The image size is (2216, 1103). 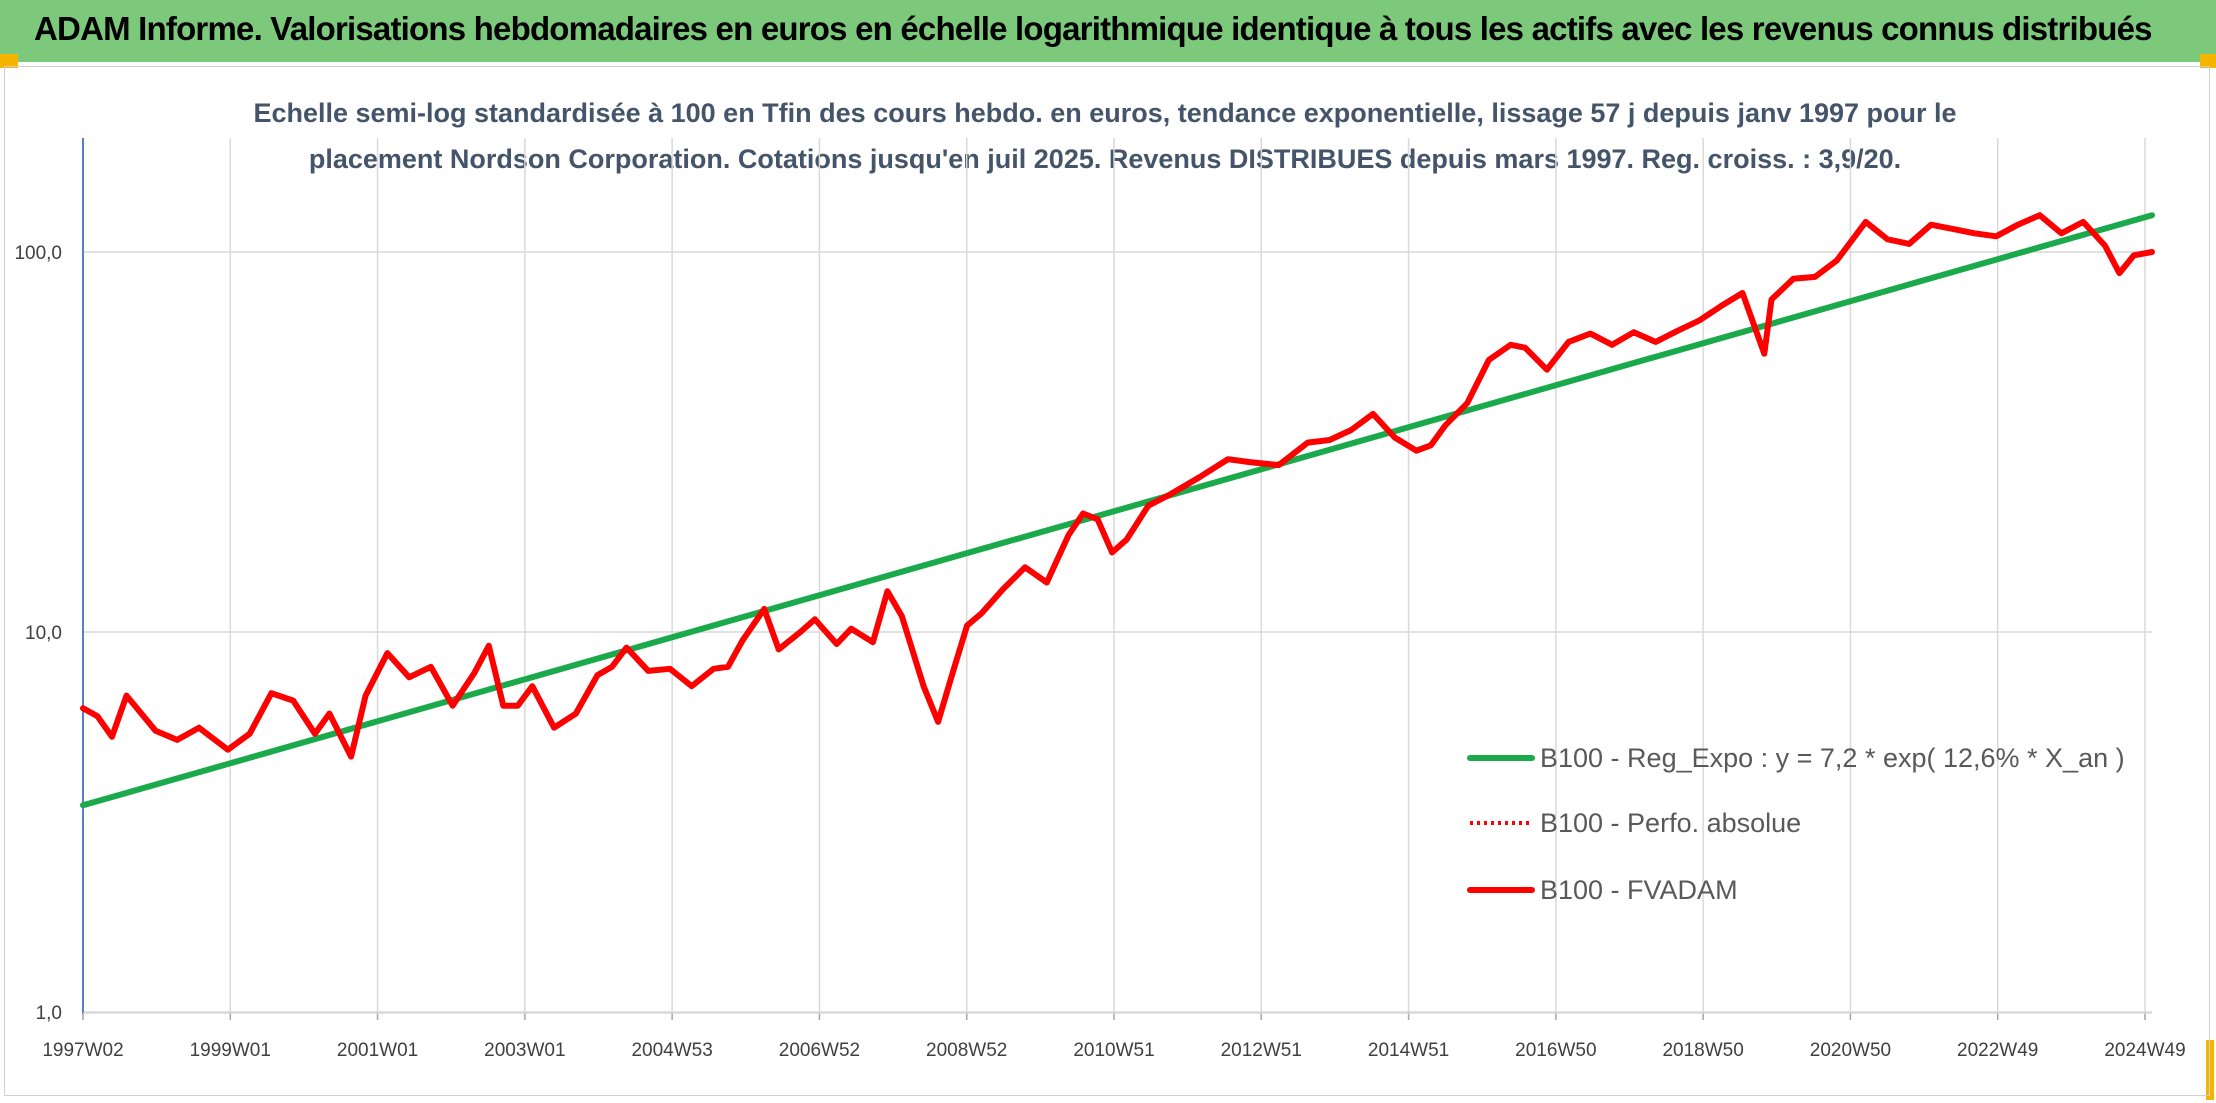 What do you see at coordinates (38, 253) in the screenshot?
I see `y-tick-label: 100,0` at bounding box center [38, 253].